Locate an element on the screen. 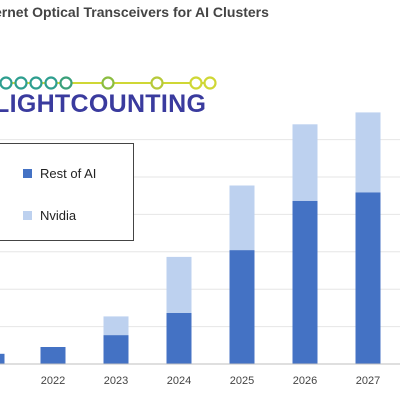 This screenshot has width=400, height=400. legend-label-nvidia: Nvidia is located at coordinates (58, 215).